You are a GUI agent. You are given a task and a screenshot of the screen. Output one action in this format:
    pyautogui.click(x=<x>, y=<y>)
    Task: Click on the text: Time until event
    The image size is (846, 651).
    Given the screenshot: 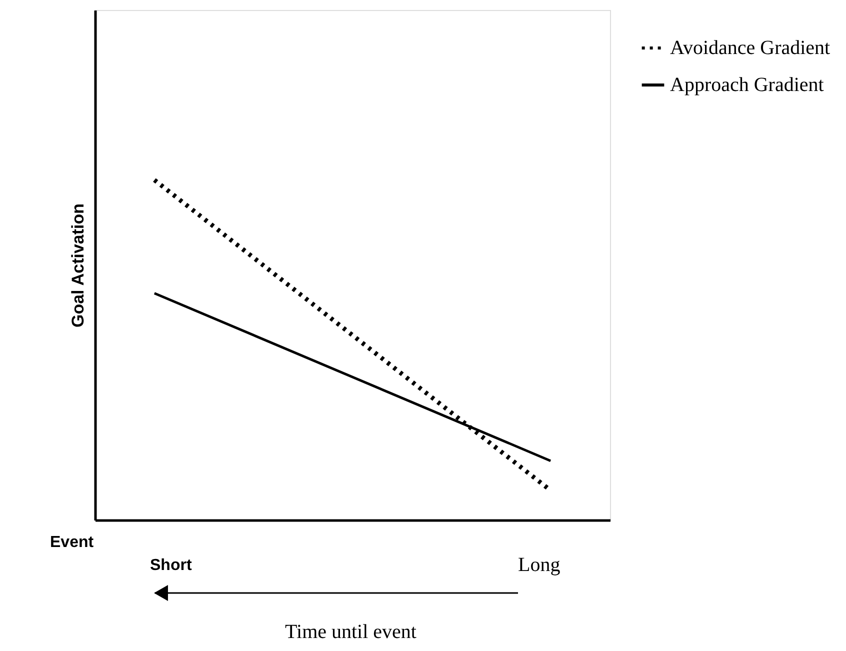 What is the action you would take?
    pyautogui.click(x=351, y=632)
    